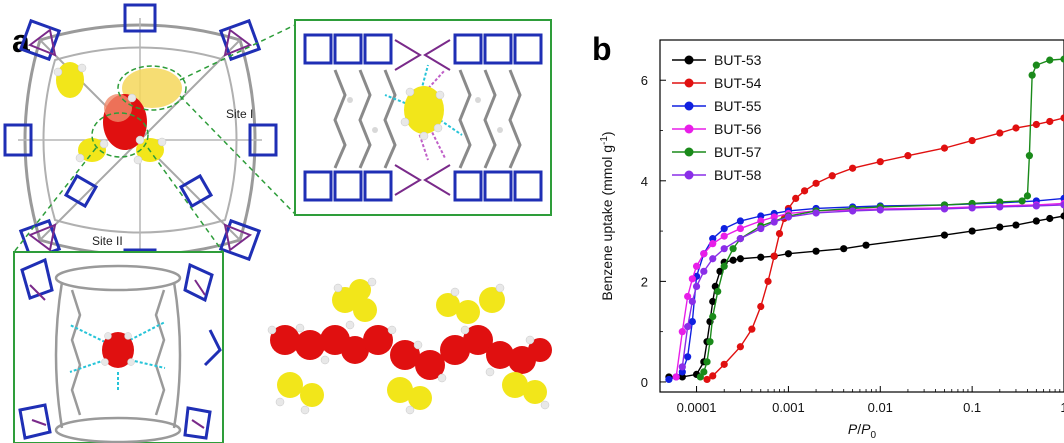  Describe the element at coordinates (409, 346) in the screenshot. I see `benzene-chain-illustration` at that location.